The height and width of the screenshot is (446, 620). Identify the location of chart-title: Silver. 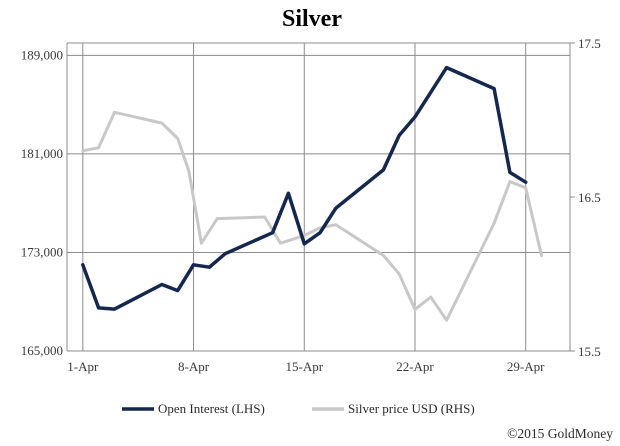
(312, 19).